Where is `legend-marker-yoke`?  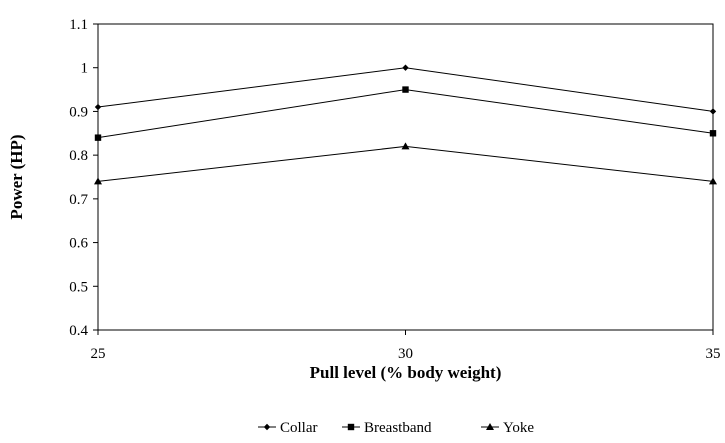 legend-marker-yoke is located at coordinates (490, 426).